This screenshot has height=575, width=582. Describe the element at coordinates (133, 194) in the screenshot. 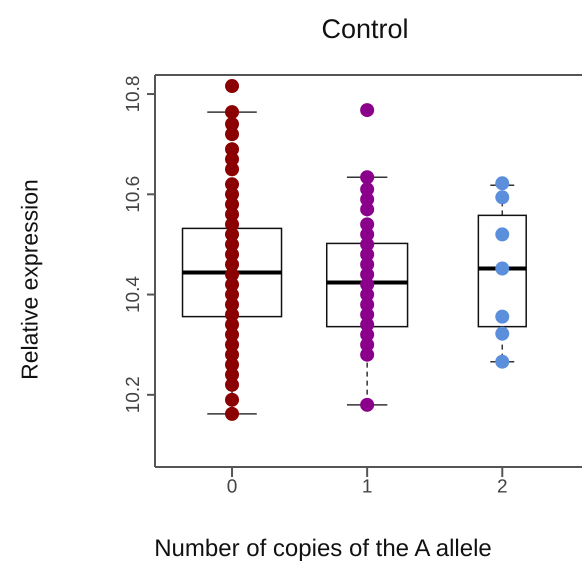

I see `y-tick-label: 10.6` at that location.